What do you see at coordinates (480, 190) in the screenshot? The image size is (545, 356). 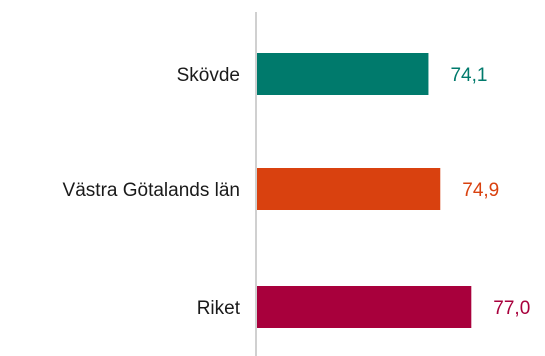 I see `value-label-1: 74,9` at bounding box center [480, 190].